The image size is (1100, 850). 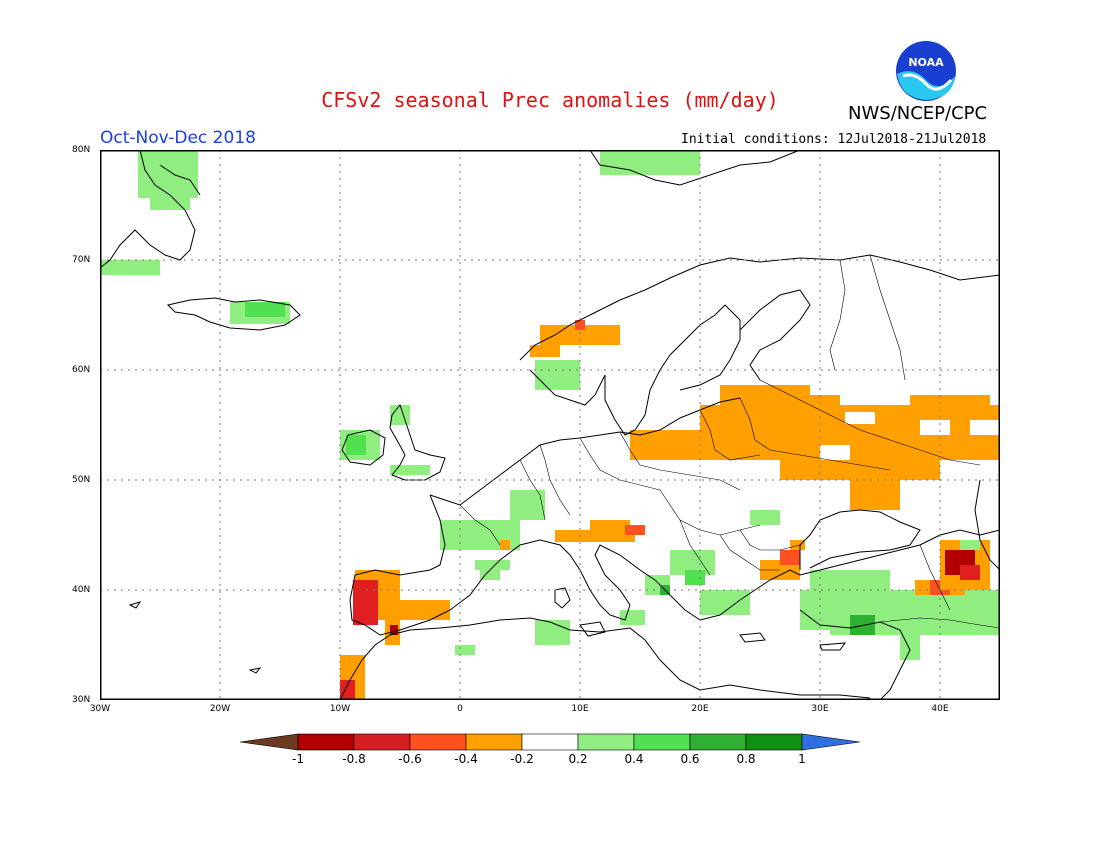 What do you see at coordinates (81, 150) in the screenshot?
I see `lat-label-80n: 80N` at bounding box center [81, 150].